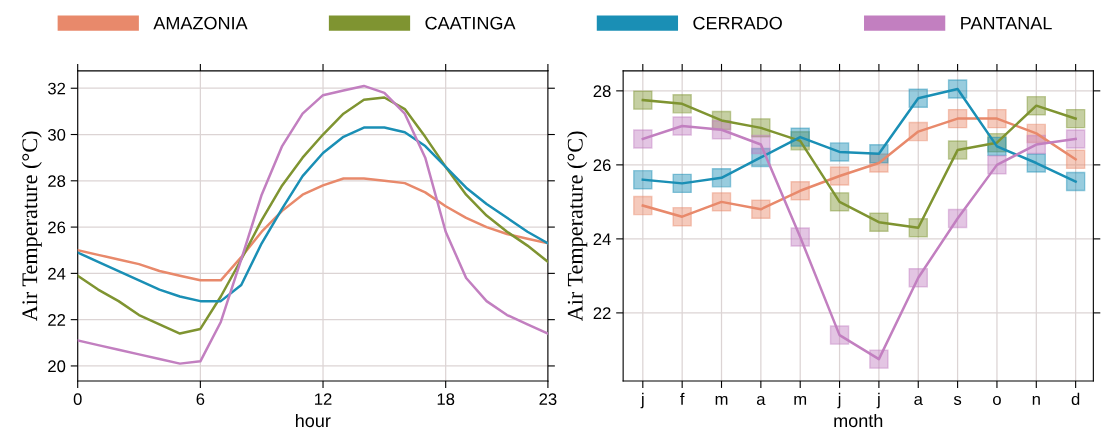  I want to click on y-tick-label: 30, so click(56, 134).